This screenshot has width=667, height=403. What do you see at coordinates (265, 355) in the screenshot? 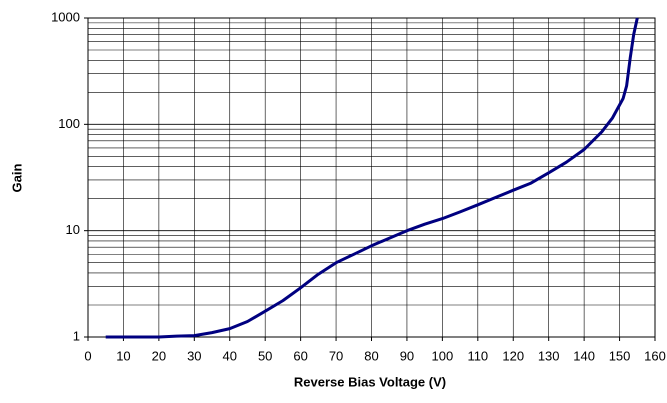
I see `x-tick-label: 50` at bounding box center [265, 355].